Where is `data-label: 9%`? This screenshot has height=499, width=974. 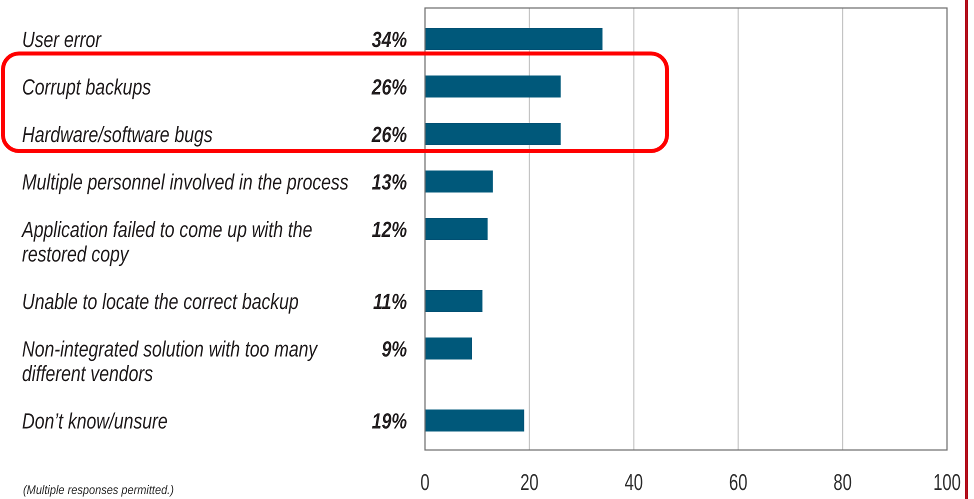 data-label: 9% is located at coordinates (395, 350).